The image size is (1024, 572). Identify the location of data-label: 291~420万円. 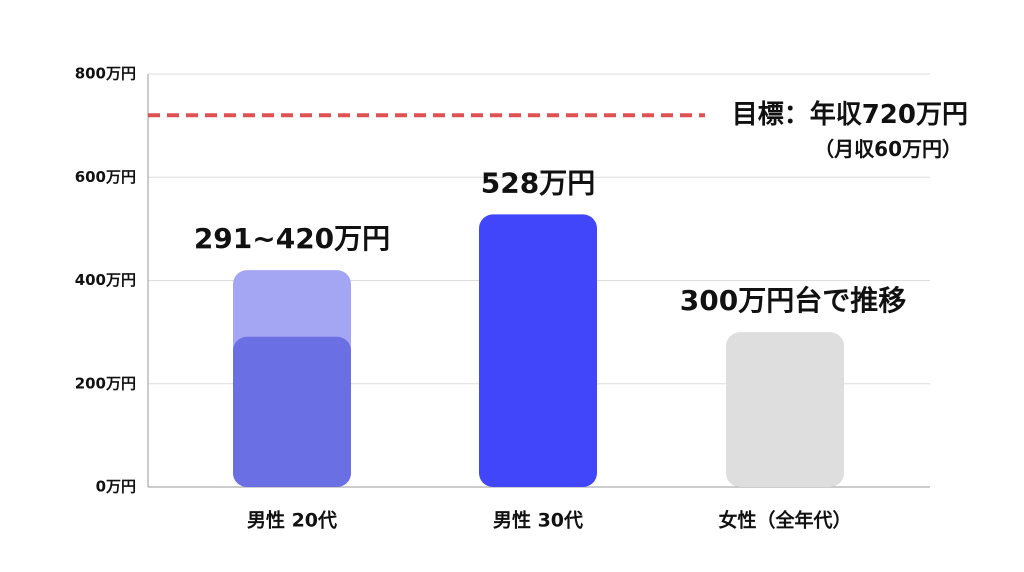
(292, 238).